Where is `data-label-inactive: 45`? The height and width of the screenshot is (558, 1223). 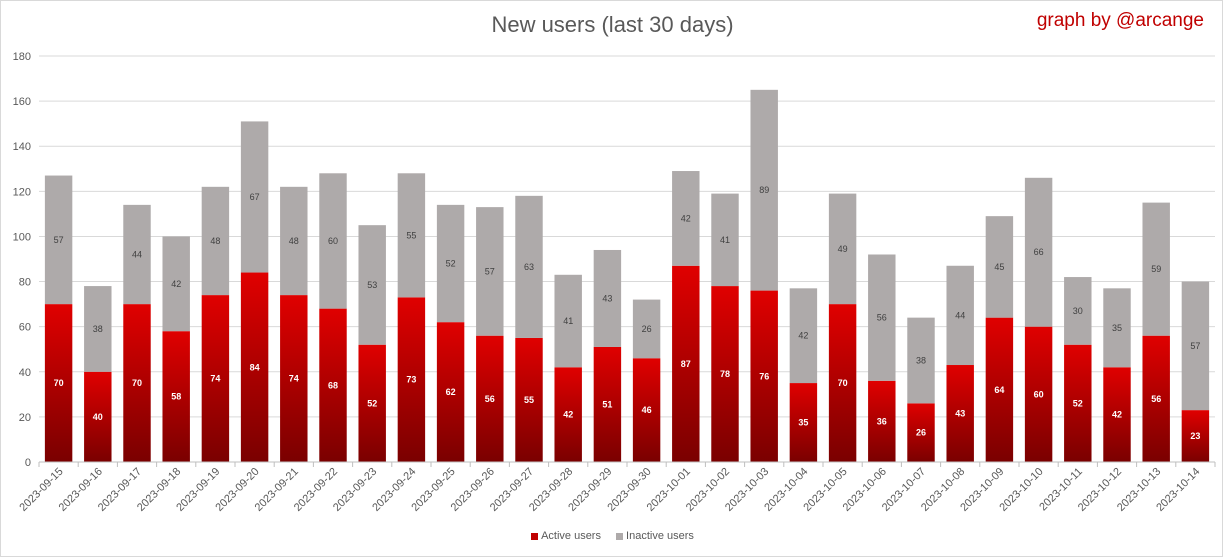
data-label-inactive: 45 is located at coordinates (999, 267).